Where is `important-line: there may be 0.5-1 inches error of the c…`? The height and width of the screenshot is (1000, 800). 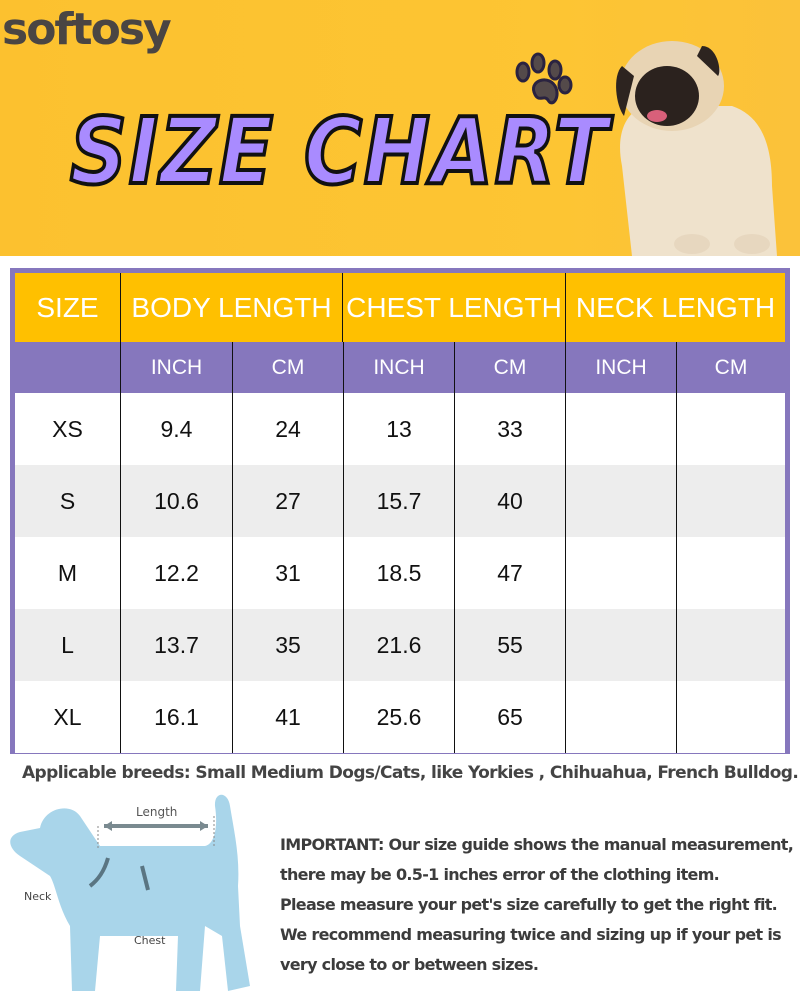 important-line: there may be 0.5-1 inches error of the c… is located at coordinates (500, 874).